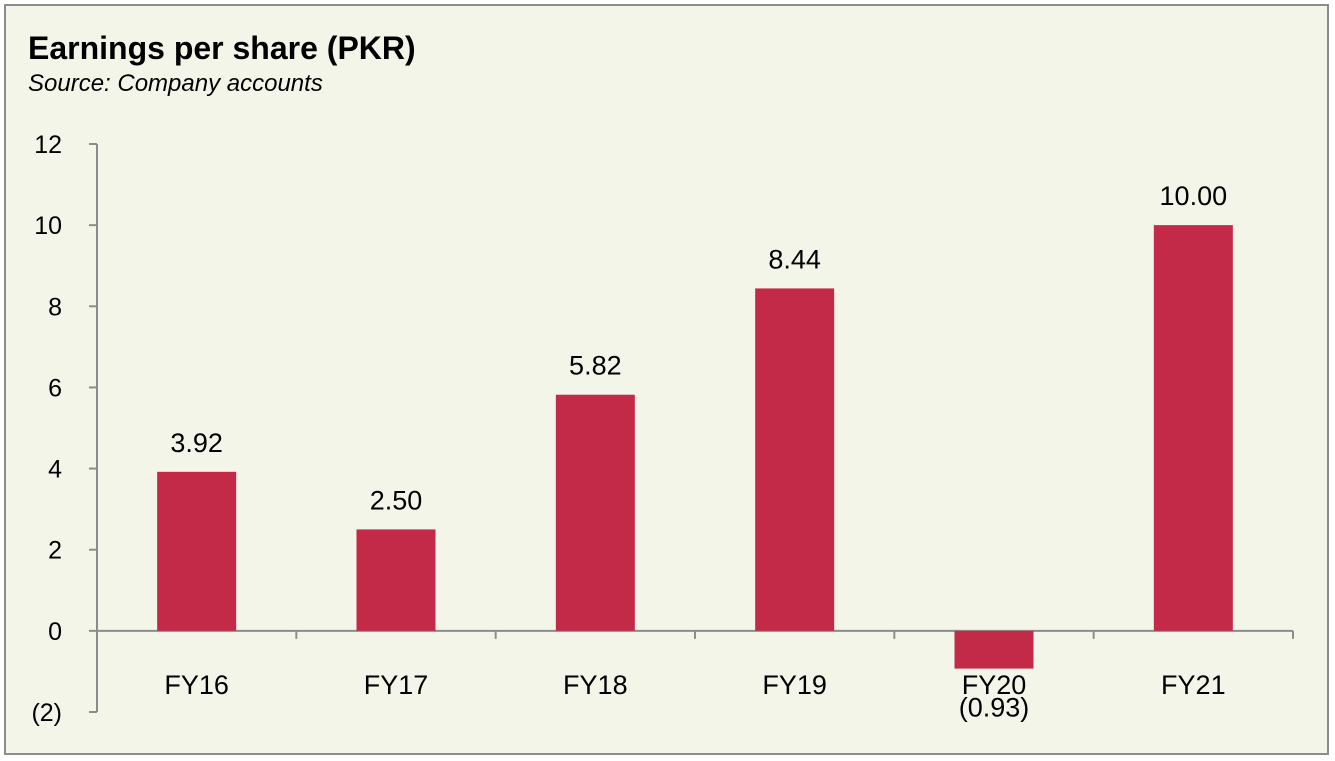  I want to click on data-label: 8.44, so click(794, 259).